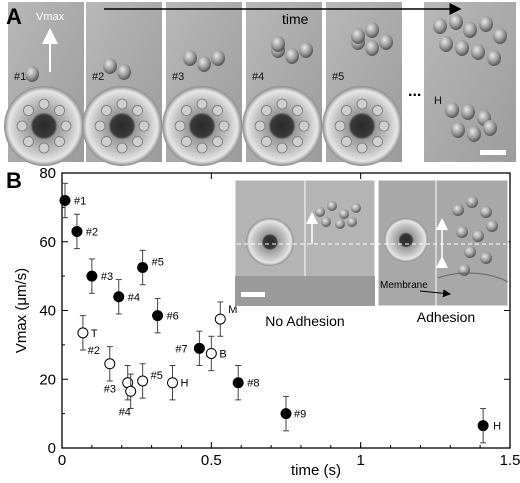 The image size is (520, 483). What do you see at coordinates (21, 310) in the screenshot?
I see `y-axis-label: Vmax (μm/s)` at bounding box center [21, 310].